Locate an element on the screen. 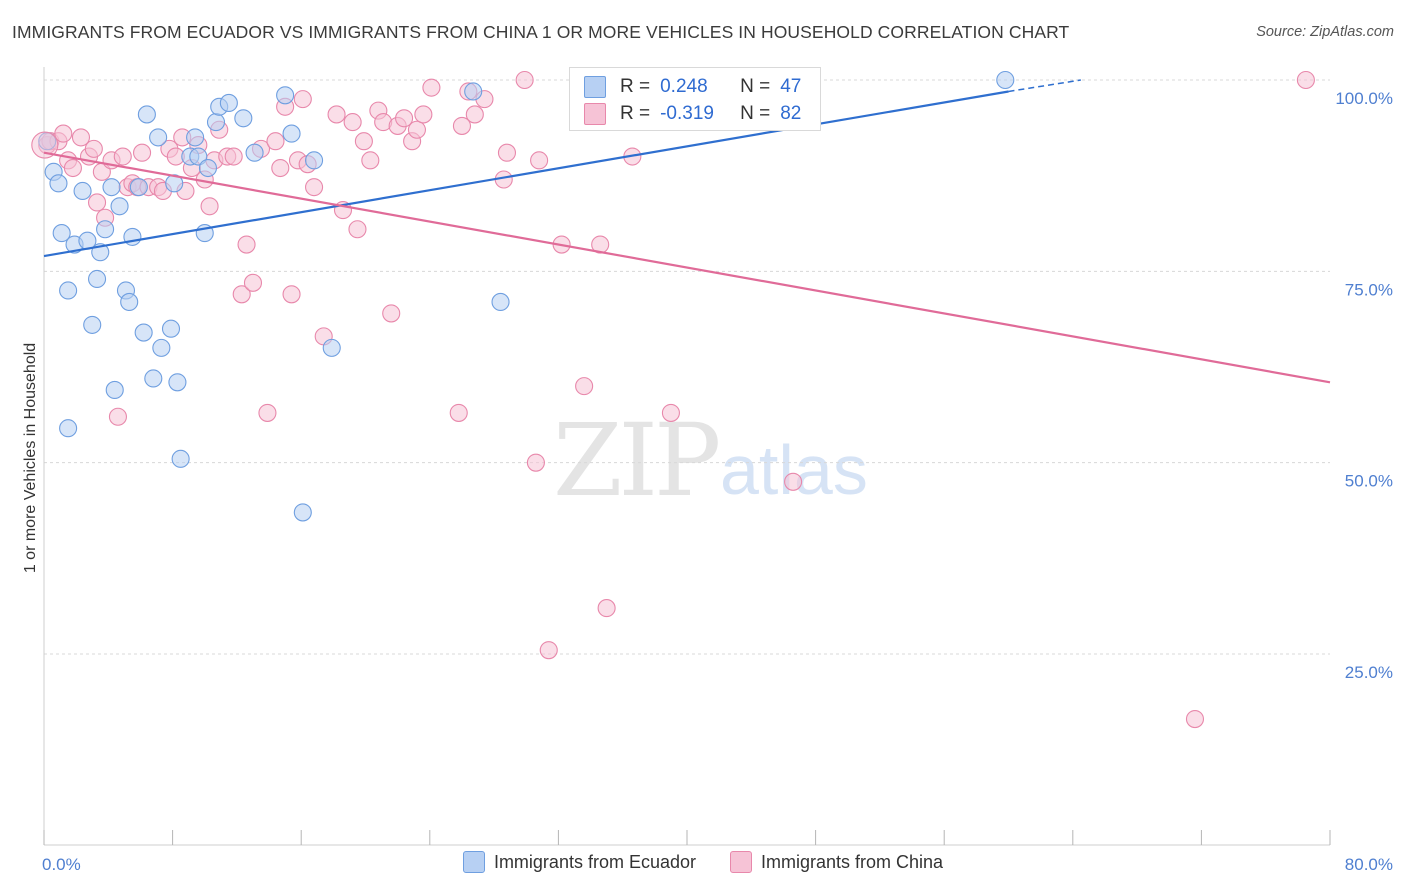  china-swatch-icon is located at coordinates (595, 114).